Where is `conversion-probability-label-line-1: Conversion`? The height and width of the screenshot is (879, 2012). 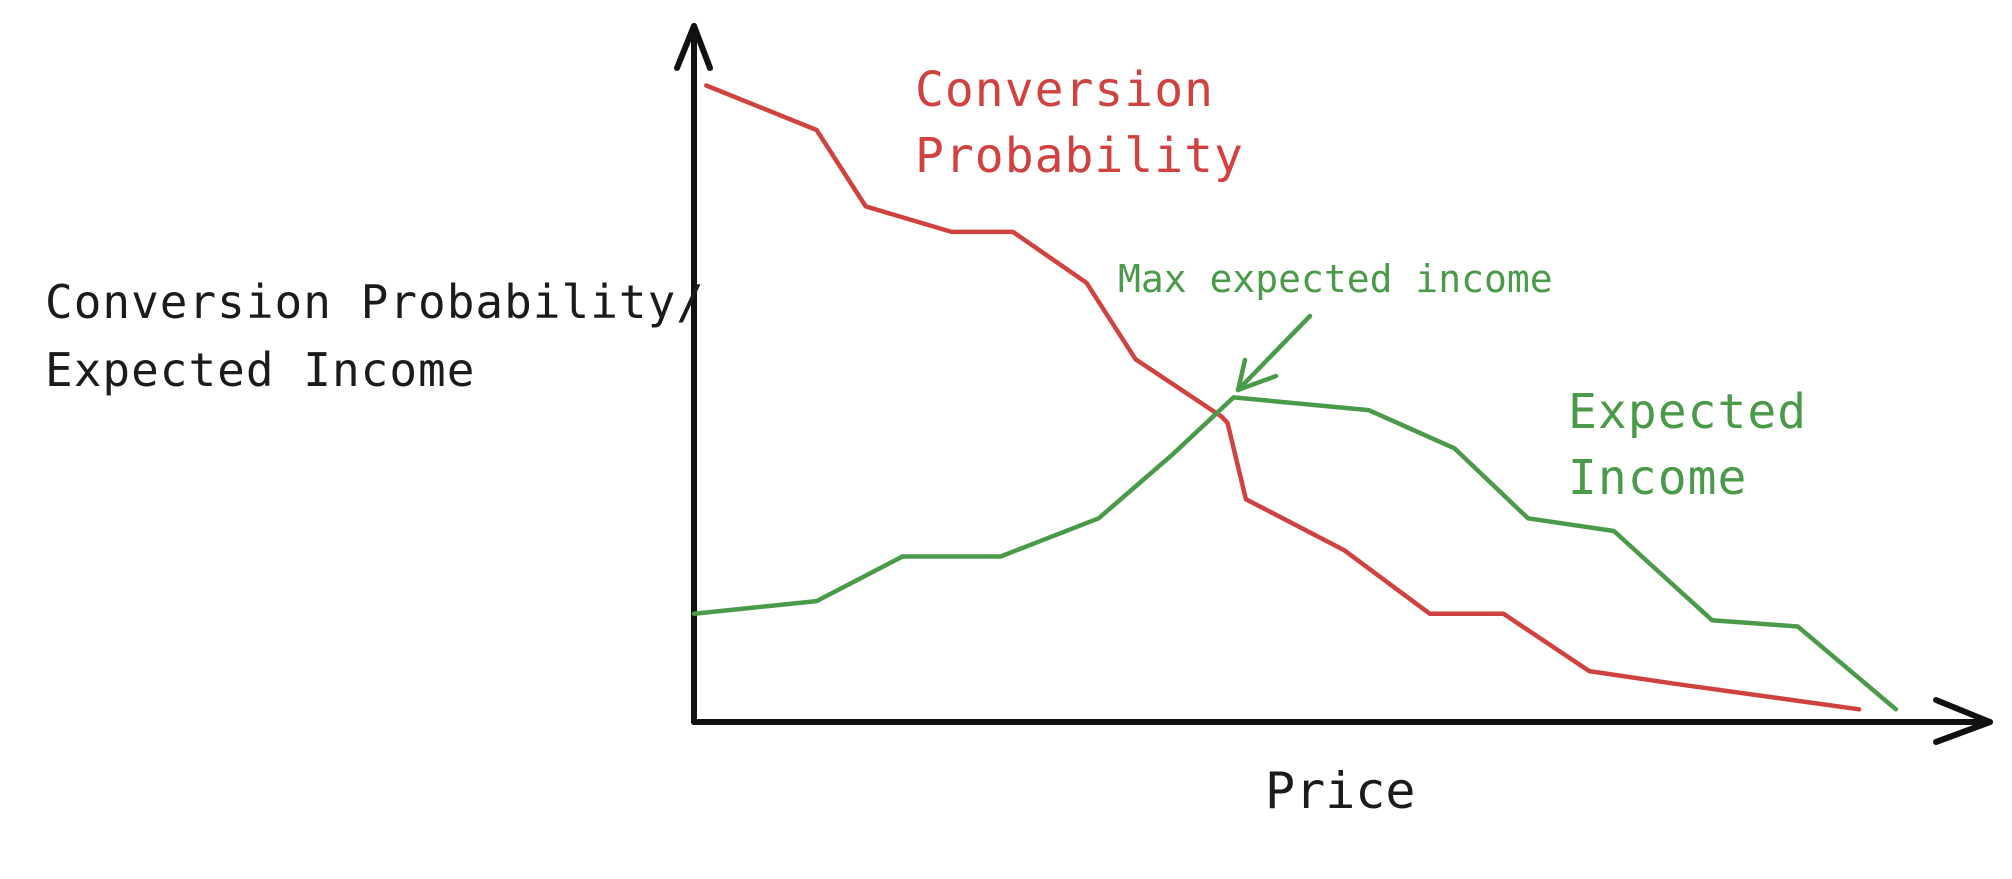
conversion-probability-label-line-1: Conversion is located at coordinates (1064, 90).